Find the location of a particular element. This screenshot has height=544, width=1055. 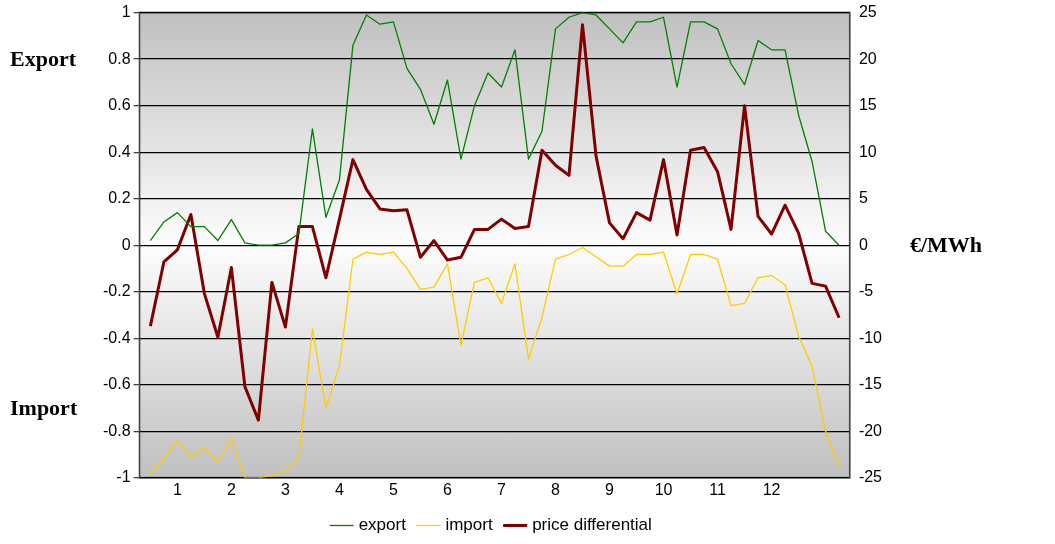

legend-label: export is located at coordinates (382, 525).